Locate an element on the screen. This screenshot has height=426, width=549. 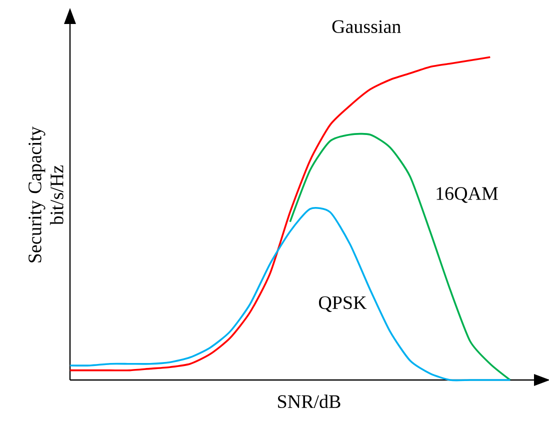
text: Gaussian is located at coordinates (366, 27).